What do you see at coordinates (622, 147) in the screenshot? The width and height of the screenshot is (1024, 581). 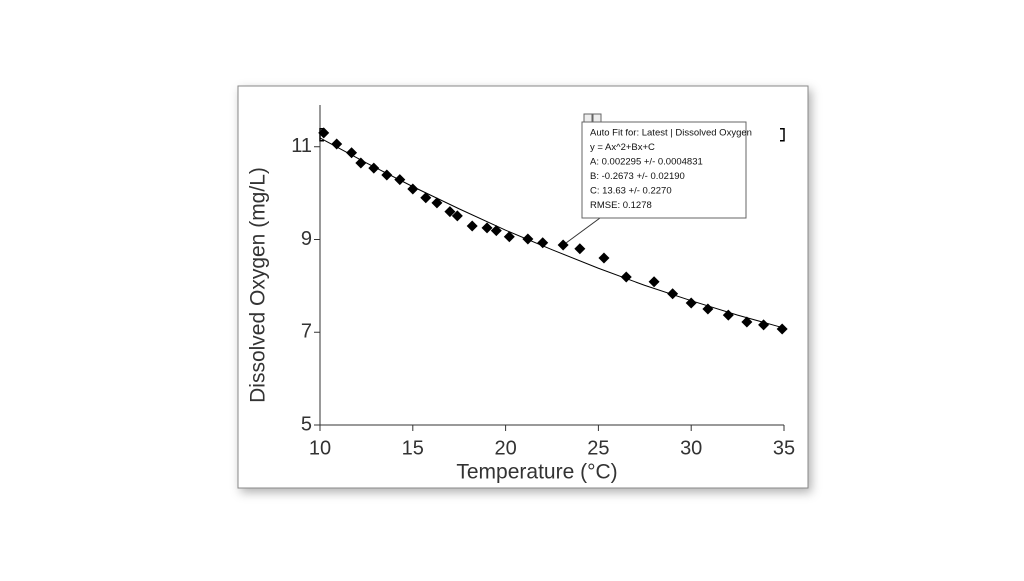 I see `annotation-line: y = Ax^2+Bx+C` at bounding box center [622, 147].